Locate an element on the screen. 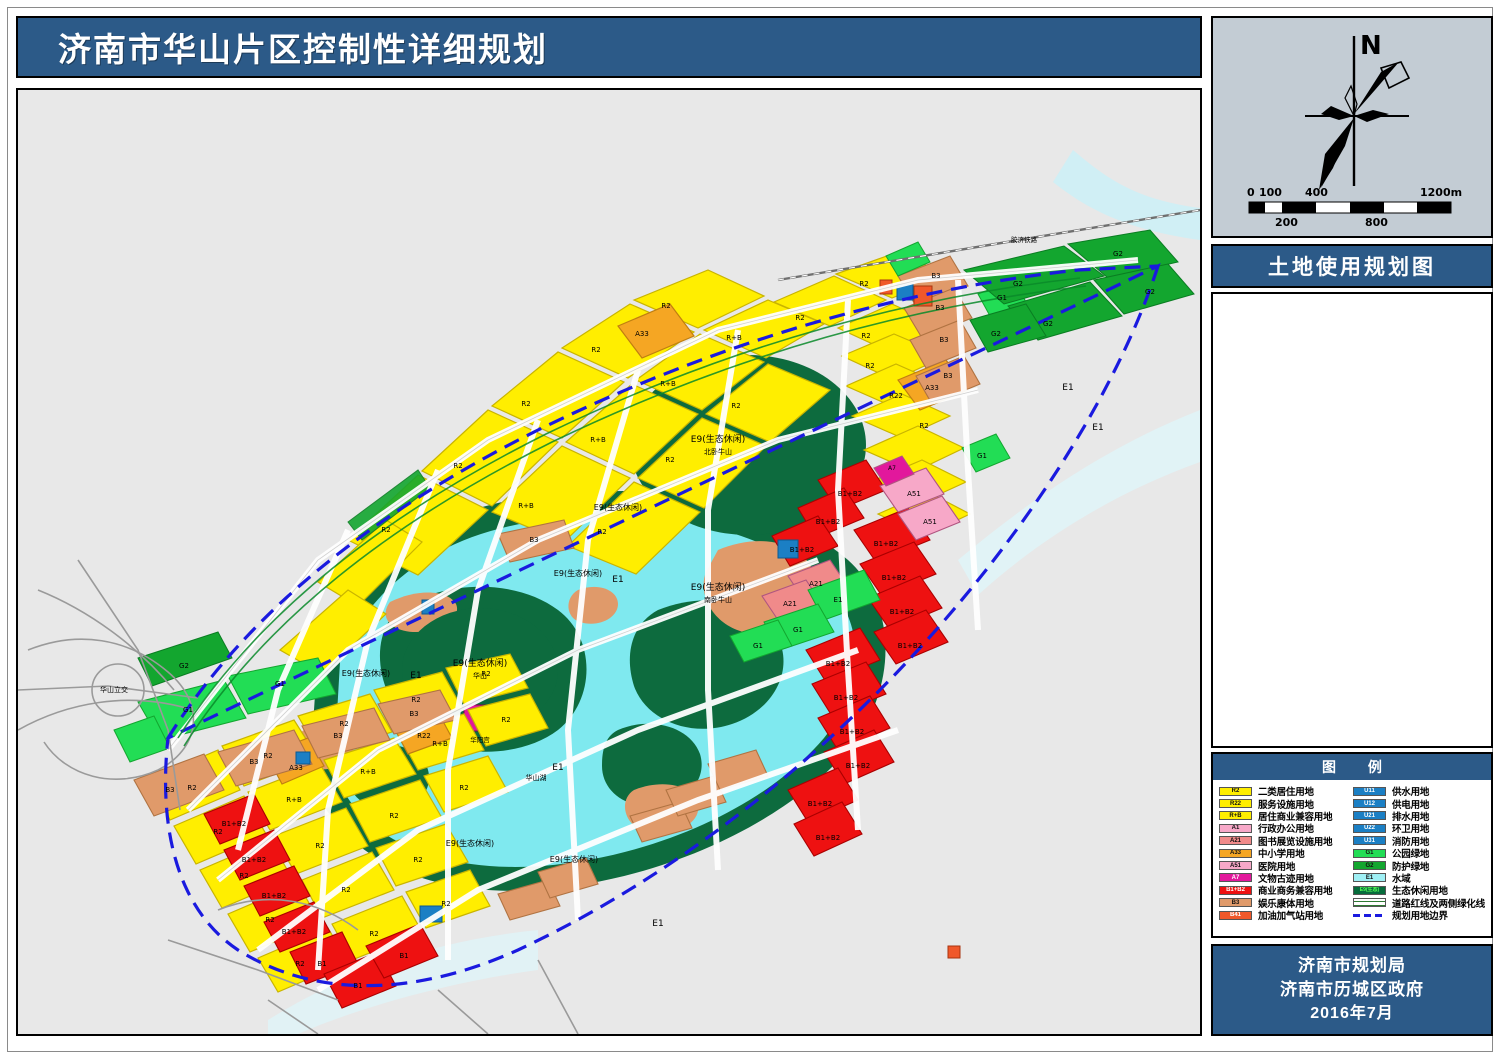 The width and height of the screenshot is (1500, 1059). legend-swatch-e1: E1 is located at coordinates (1369, 878).